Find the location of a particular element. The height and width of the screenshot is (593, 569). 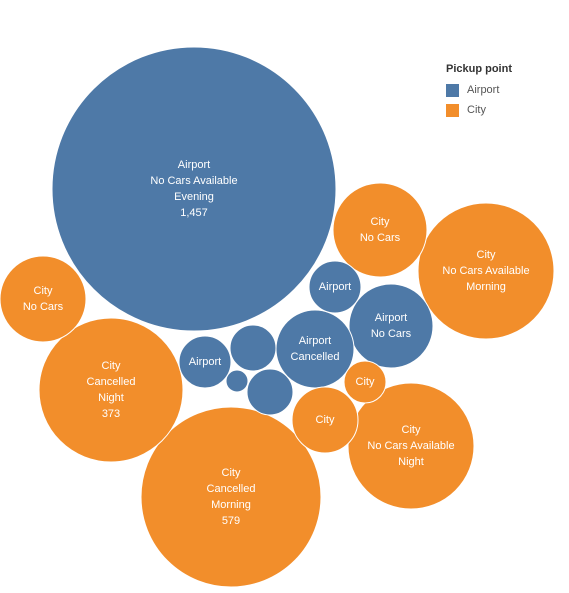

bubble-label: 373 is located at coordinates (111, 414).